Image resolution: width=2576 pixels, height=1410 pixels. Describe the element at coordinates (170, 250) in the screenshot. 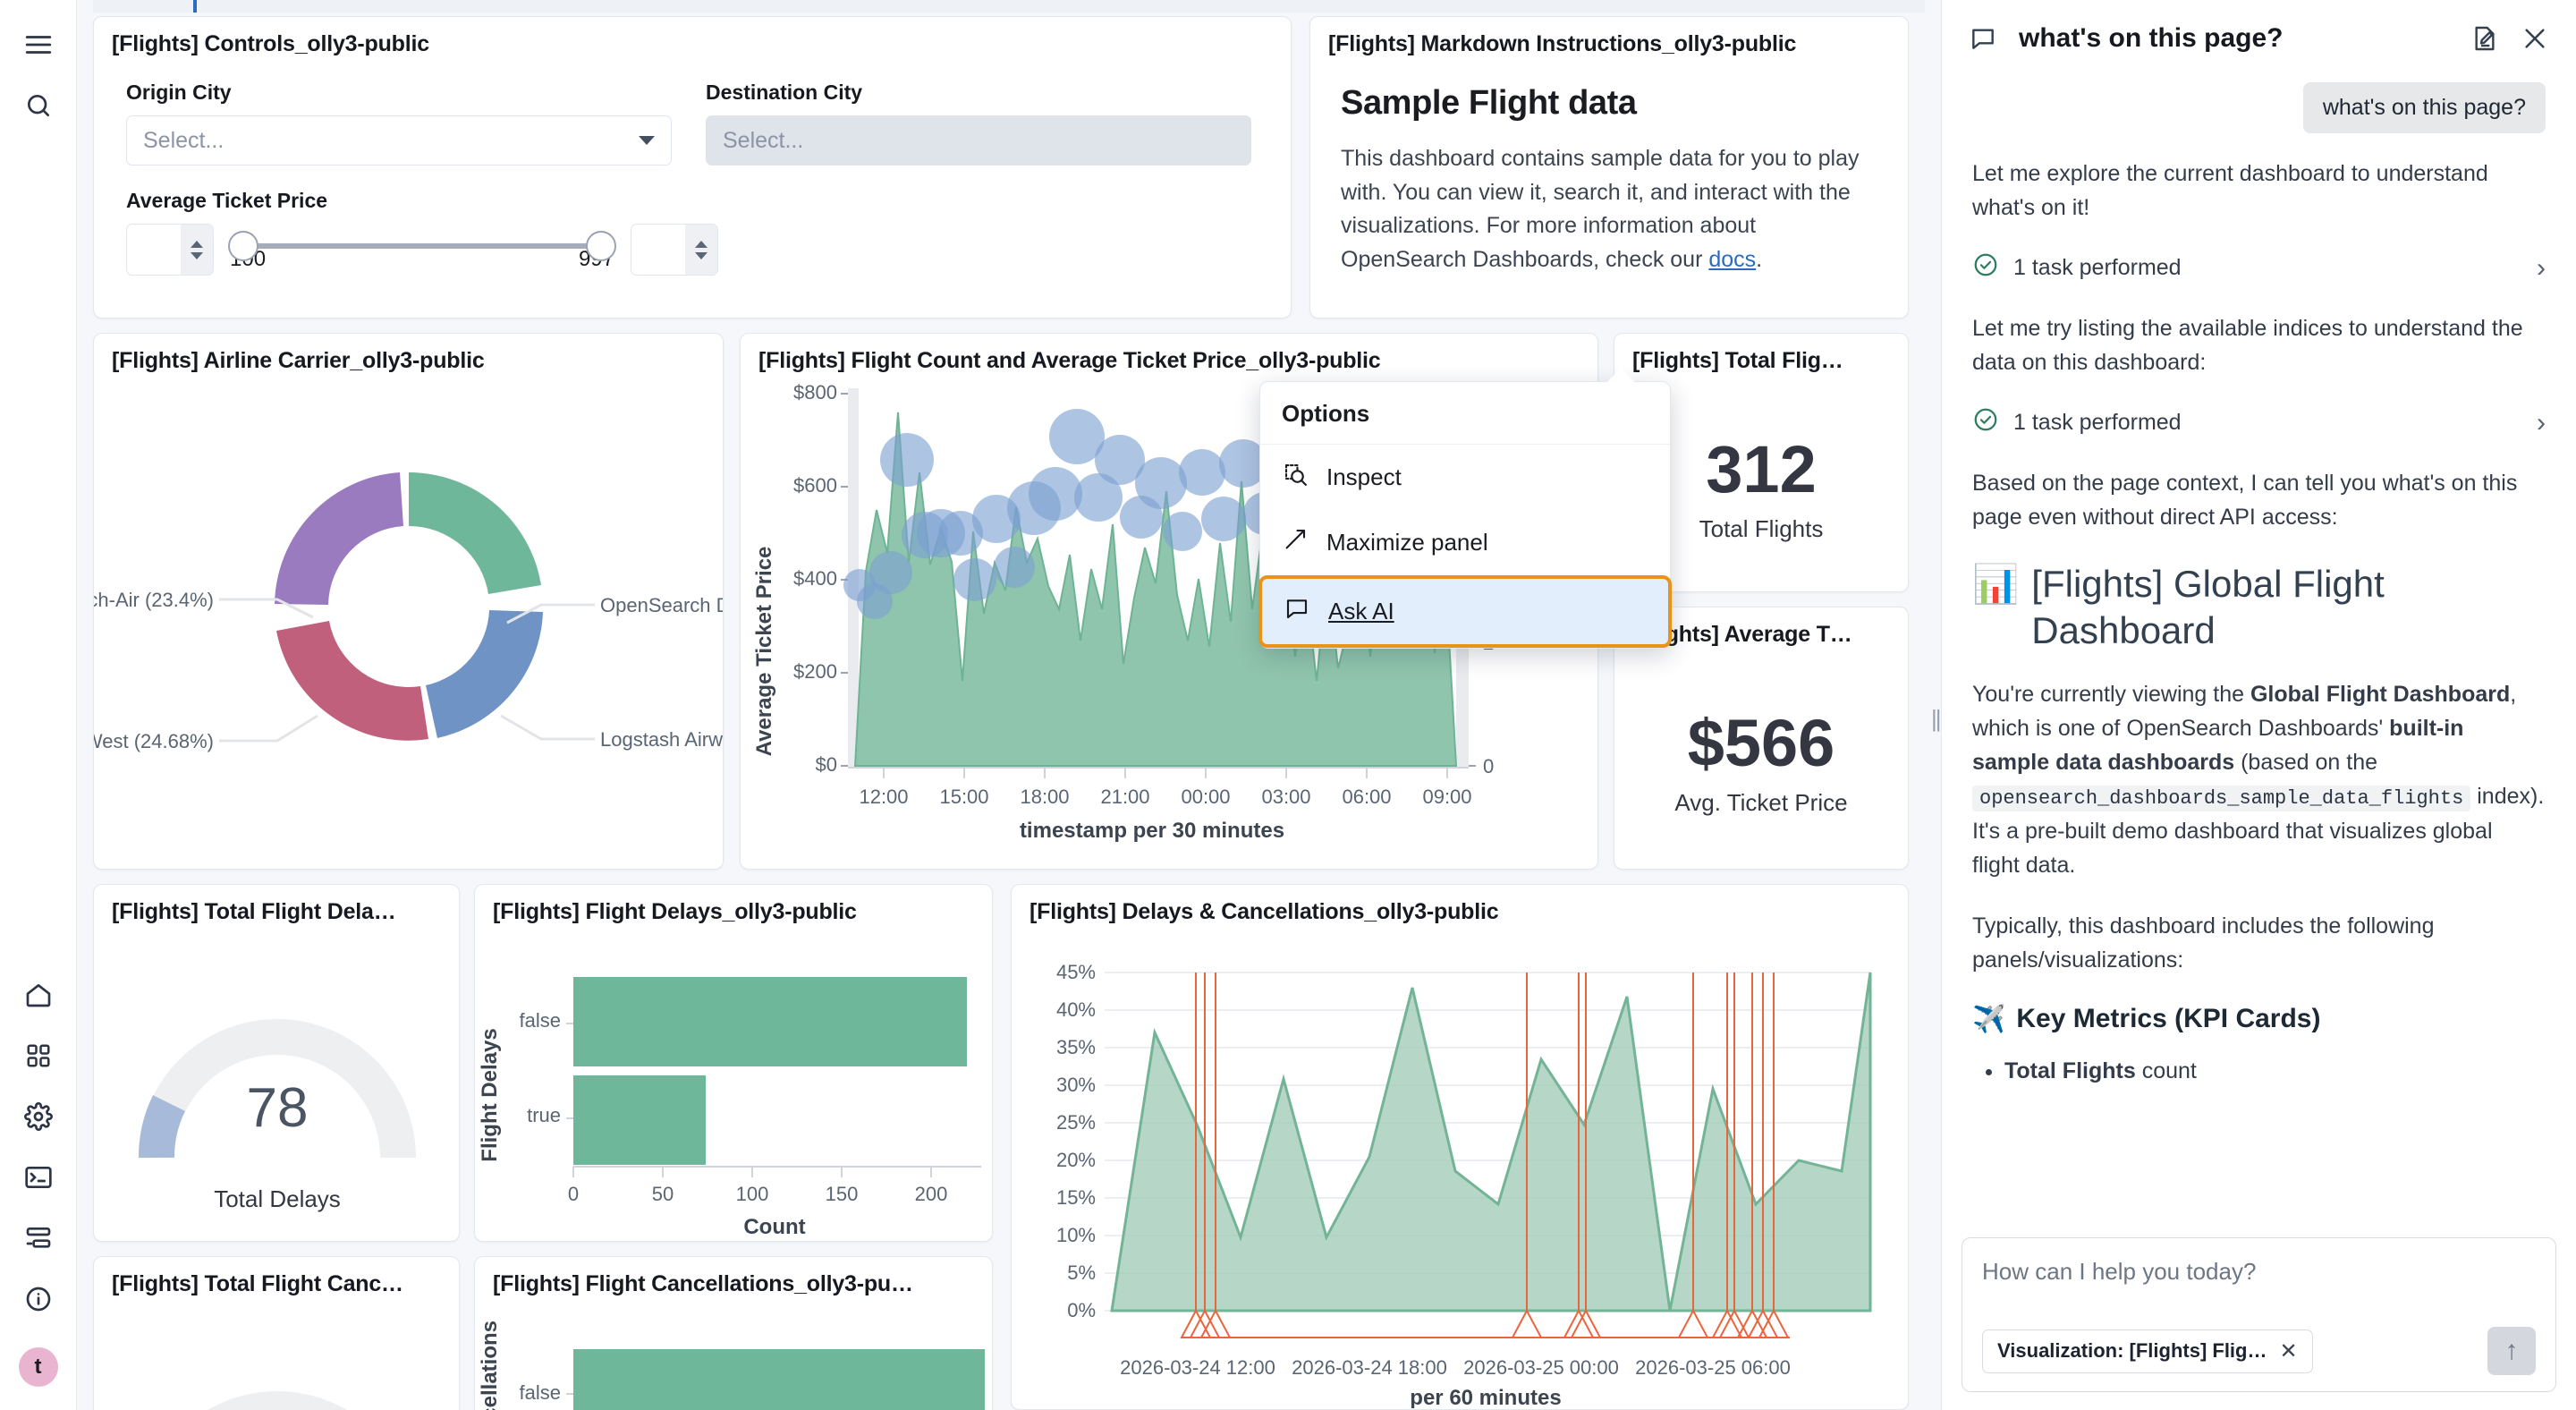

I see `price-min-input` at that location.